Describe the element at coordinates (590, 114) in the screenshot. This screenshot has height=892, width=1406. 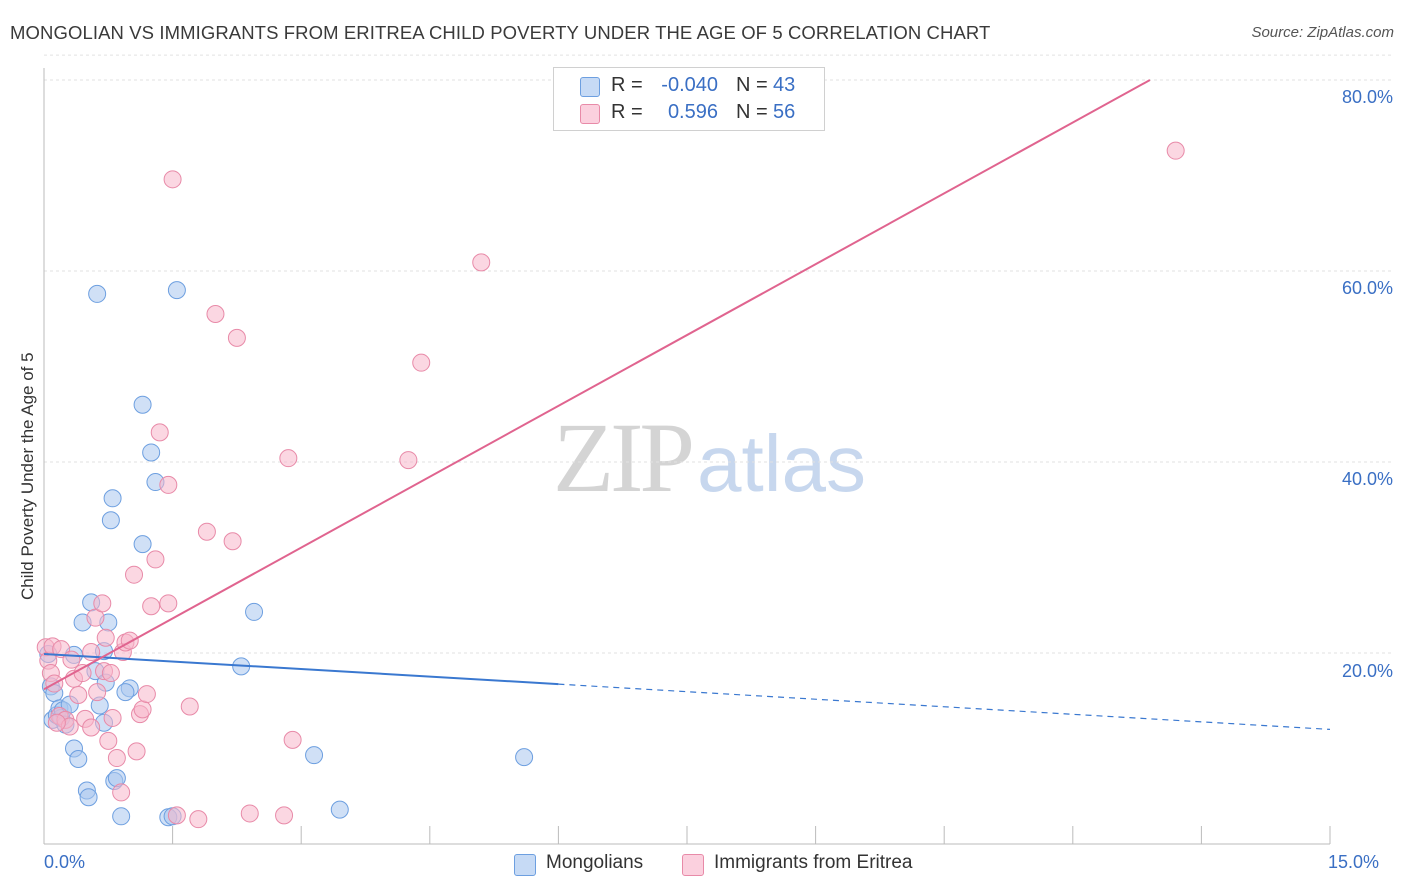
I see `legend-swatch-eritrea` at that location.